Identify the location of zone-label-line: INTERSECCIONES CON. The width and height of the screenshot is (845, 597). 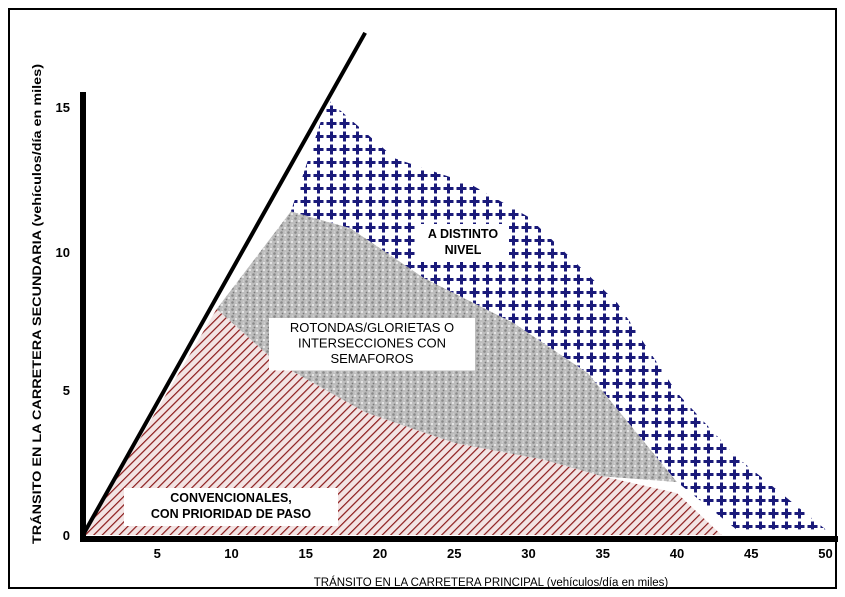
(372, 343).